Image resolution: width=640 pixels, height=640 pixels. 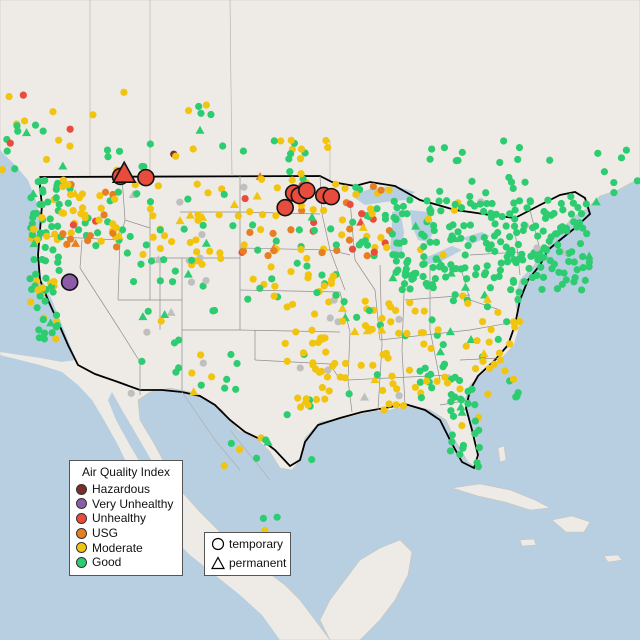 What do you see at coordinates (397, 236) in the screenshot?
I see `lake-michigan` at bounding box center [397, 236].